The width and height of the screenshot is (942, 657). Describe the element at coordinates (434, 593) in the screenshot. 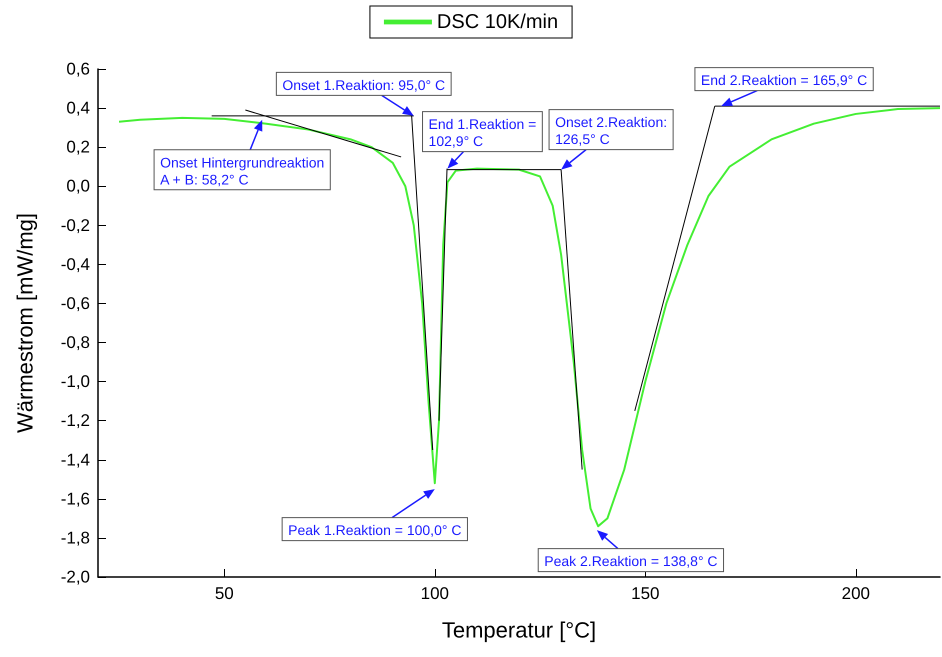

I see `x-tick-label: 100` at that location.